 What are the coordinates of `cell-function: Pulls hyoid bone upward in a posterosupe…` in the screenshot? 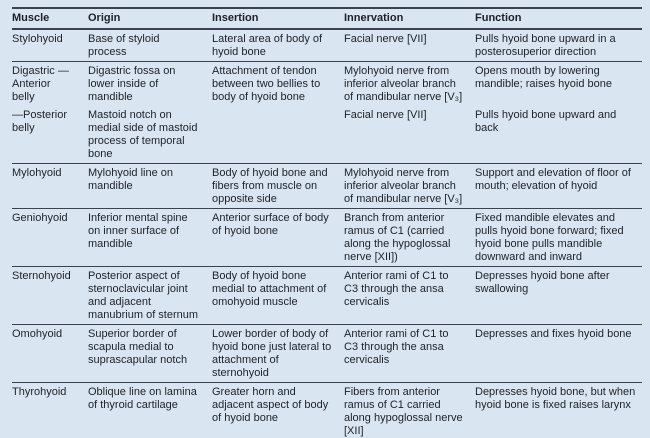 It's located at (558, 45).